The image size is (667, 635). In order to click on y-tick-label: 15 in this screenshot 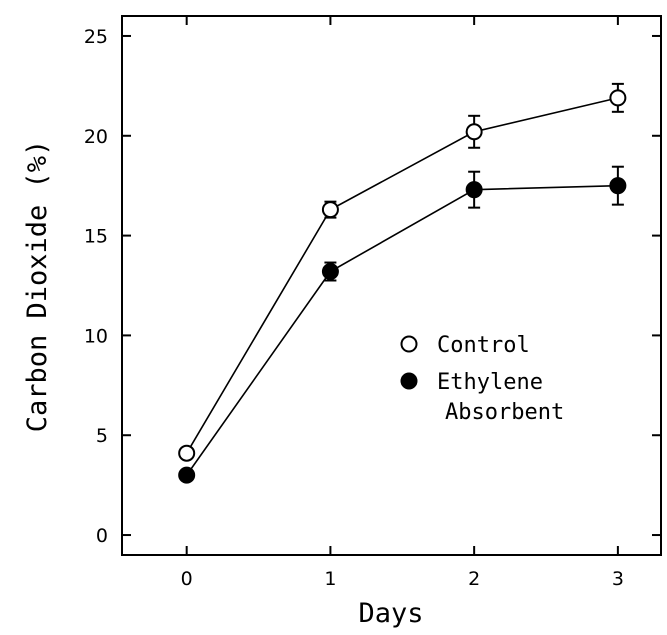, I will do `click(96, 237)`.